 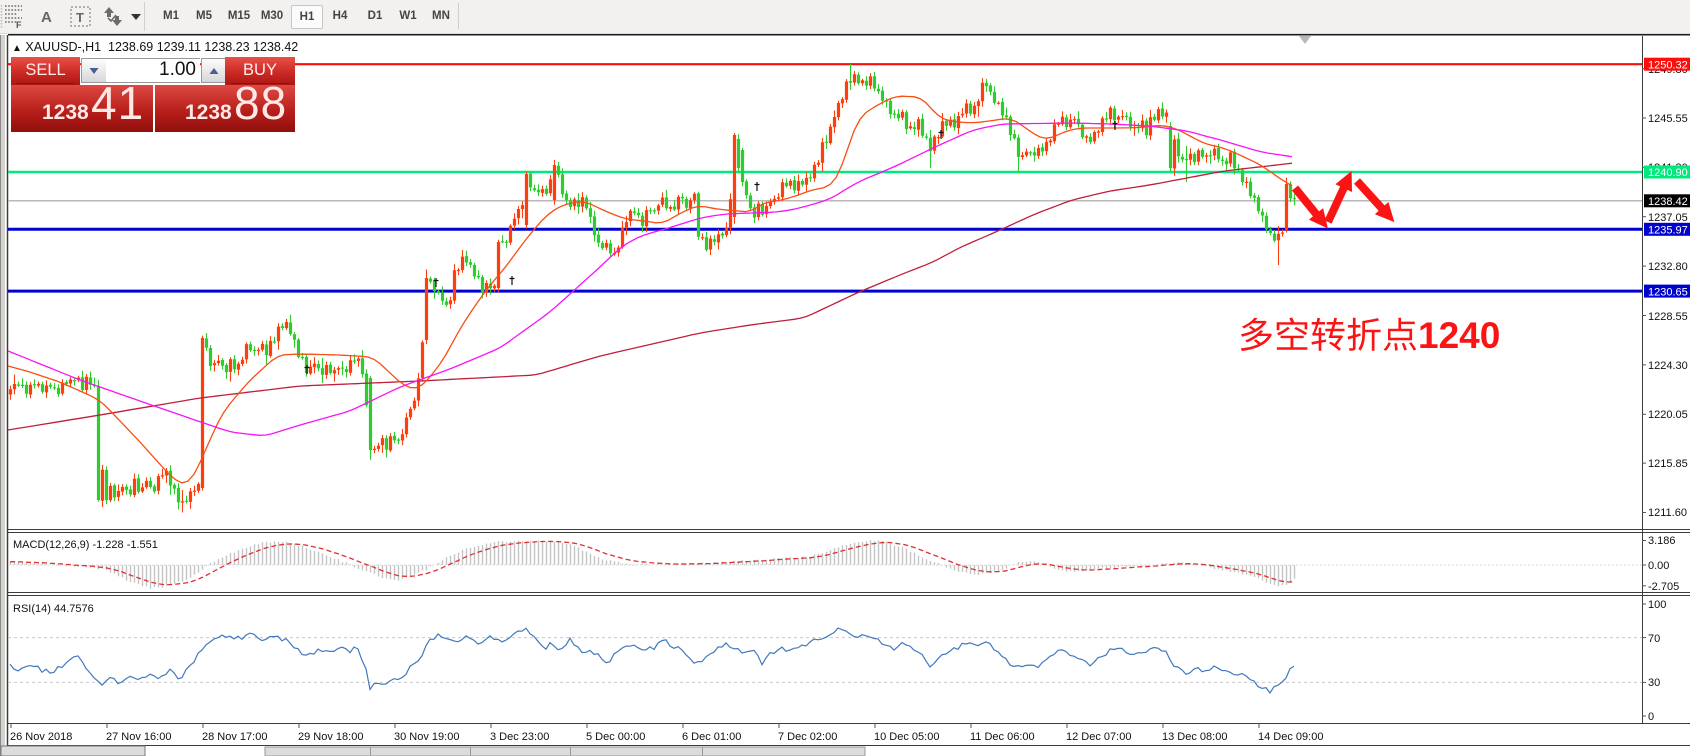 What do you see at coordinates (1668, 366) in the screenshot?
I see `svg-text: 1224.30` at bounding box center [1668, 366].